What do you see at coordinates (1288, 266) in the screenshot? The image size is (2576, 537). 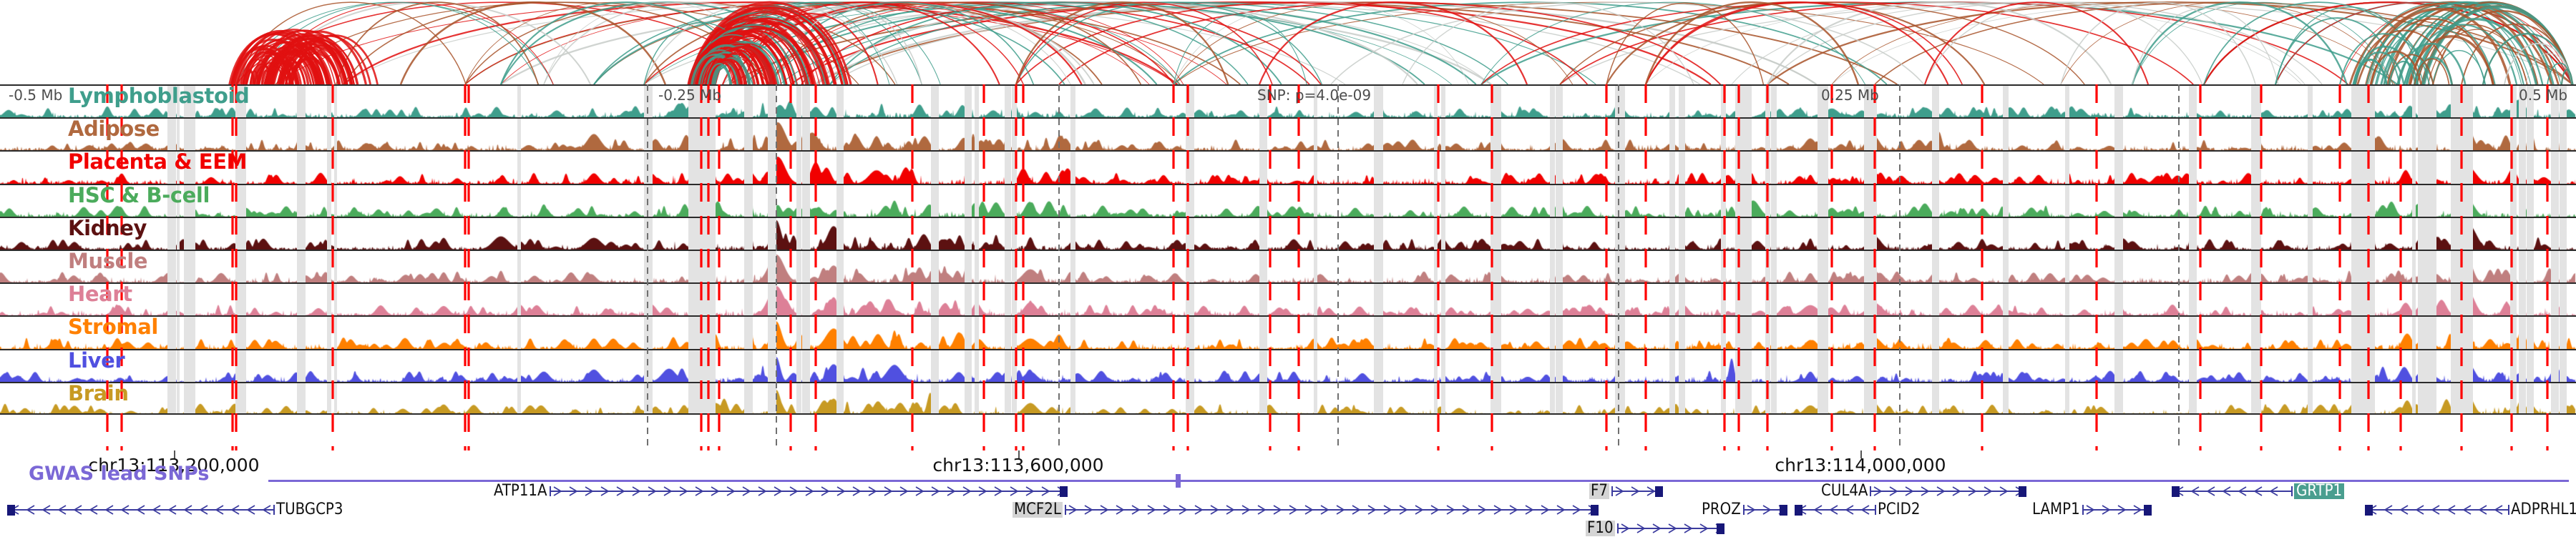 I see `signal-track-muscle: Muscle` at bounding box center [1288, 266].